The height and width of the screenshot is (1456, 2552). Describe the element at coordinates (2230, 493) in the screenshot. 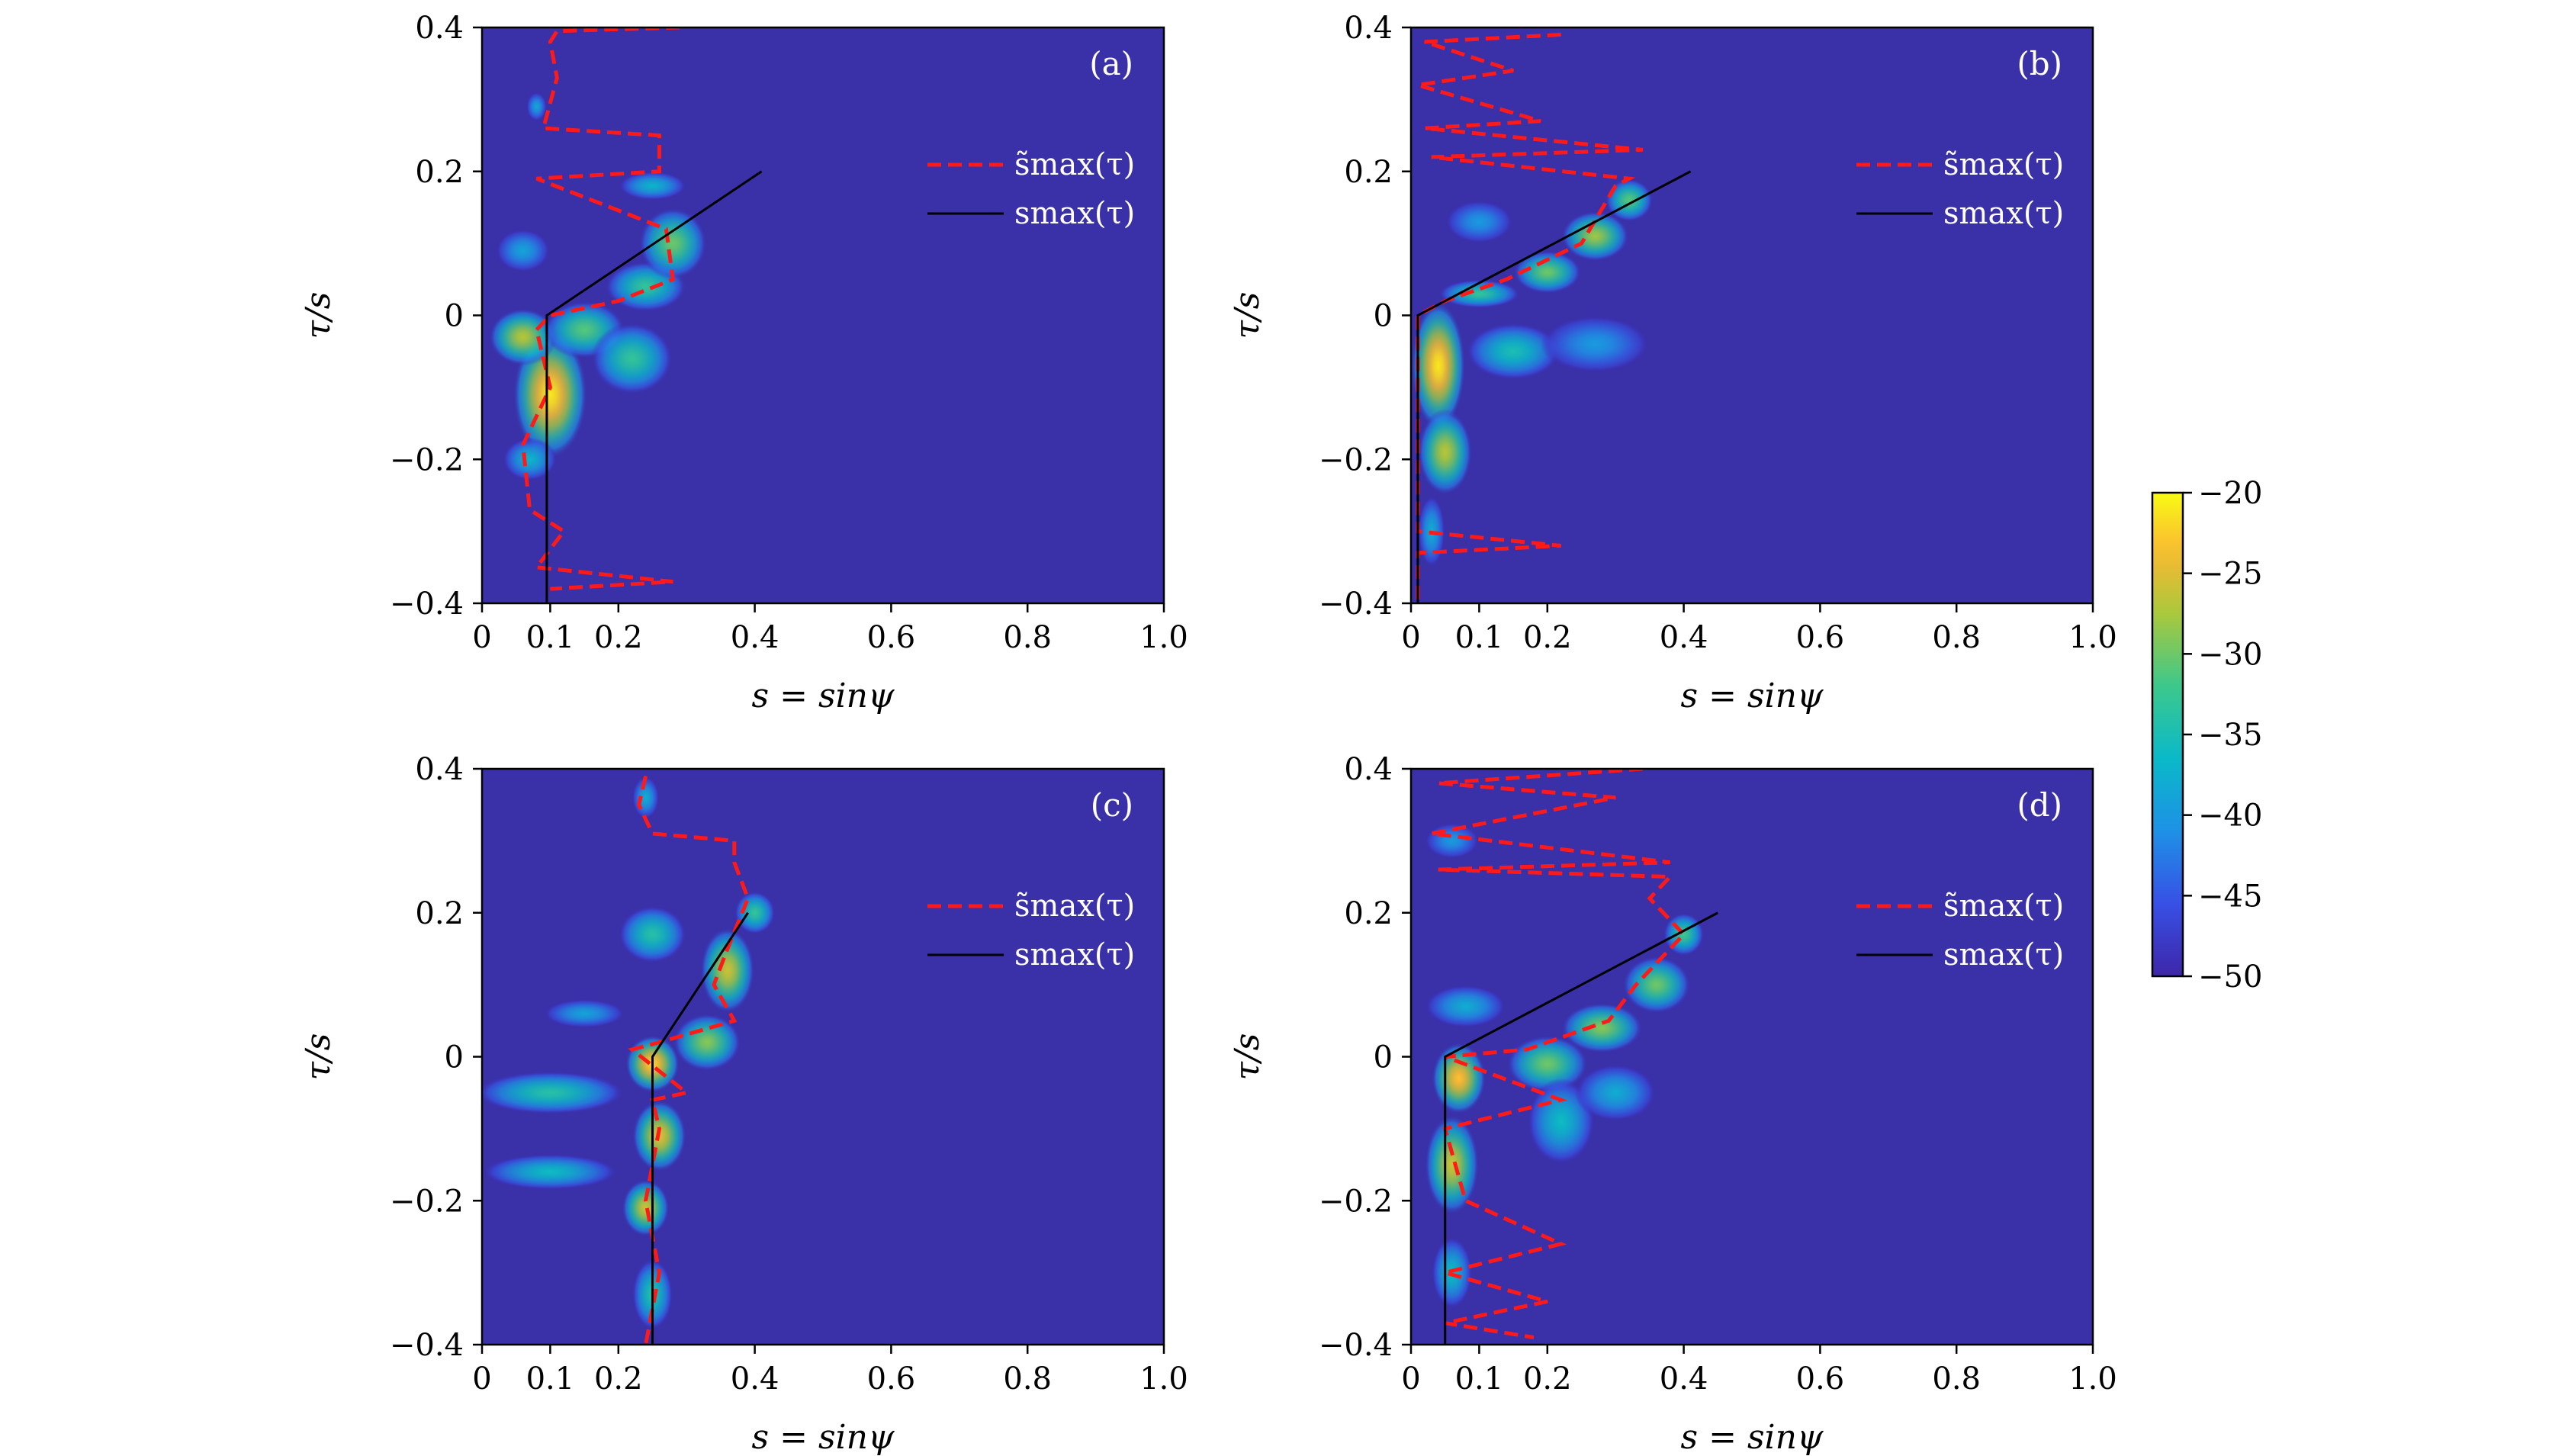

I see `colorbar-tick-label: −20` at that location.